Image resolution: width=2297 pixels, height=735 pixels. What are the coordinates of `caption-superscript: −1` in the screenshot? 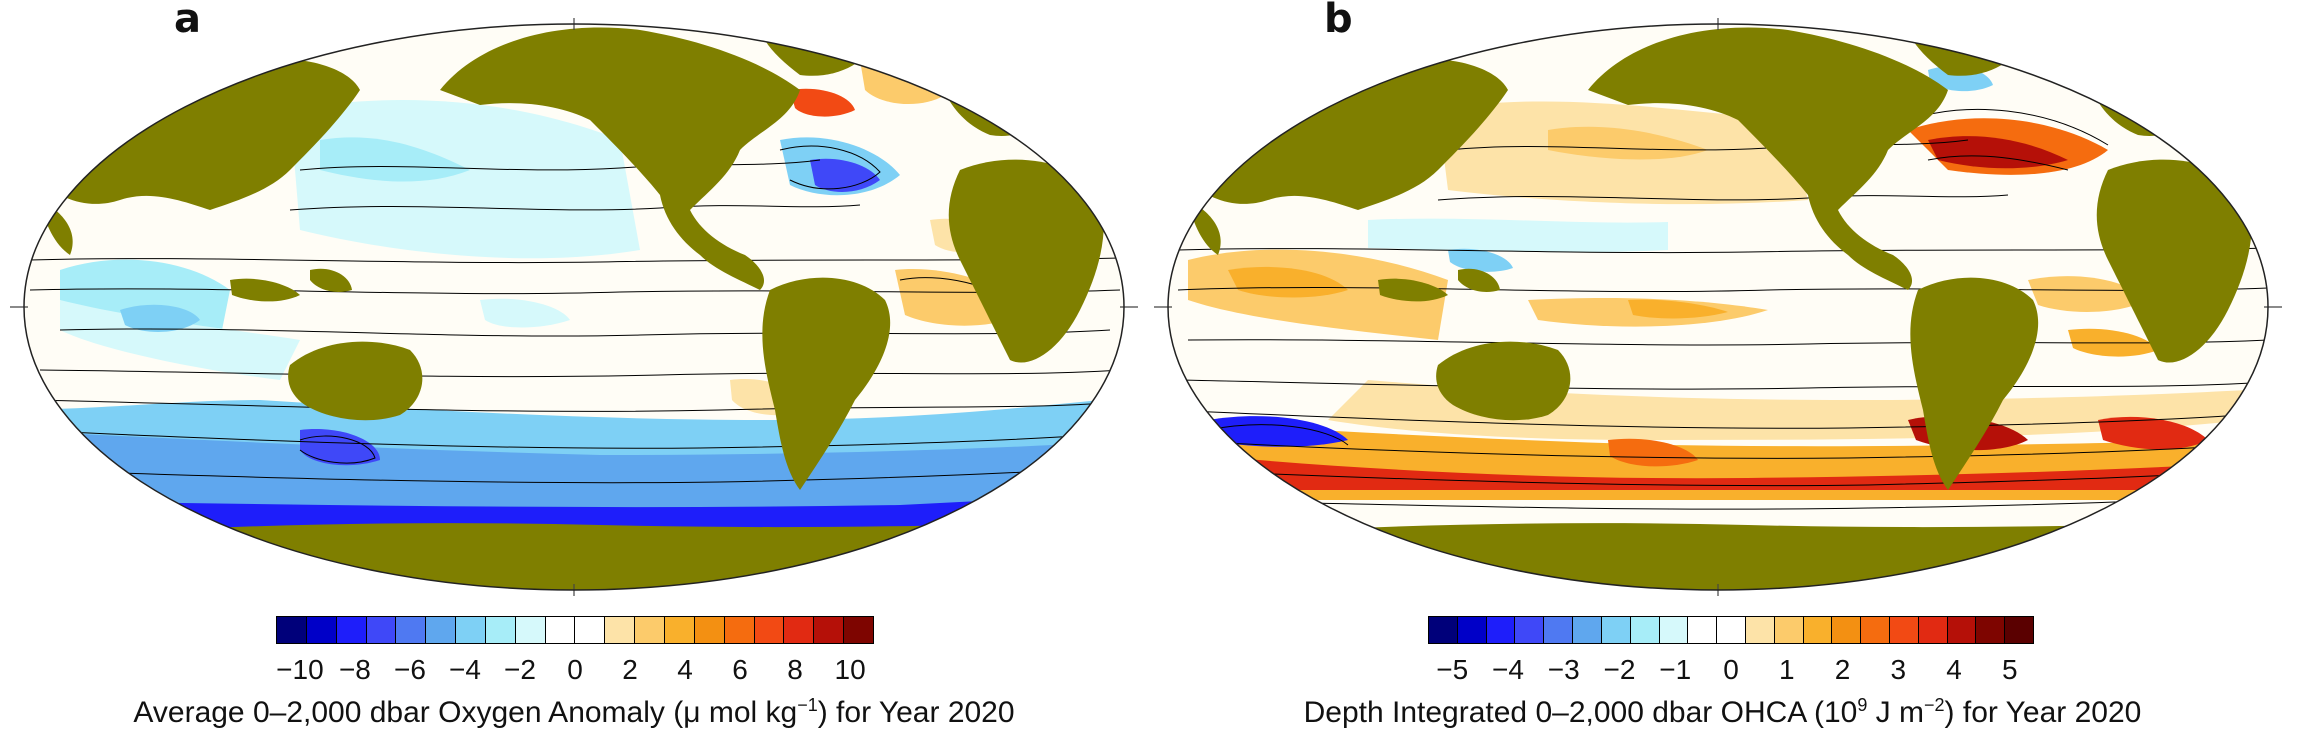 It's located at (807, 705).